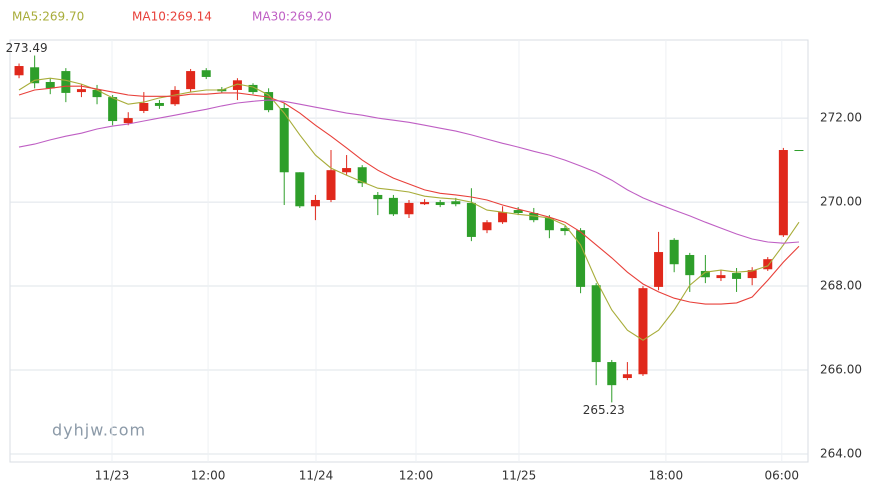  I want to click on y-tick-label: 270.00, so click(841, 202).